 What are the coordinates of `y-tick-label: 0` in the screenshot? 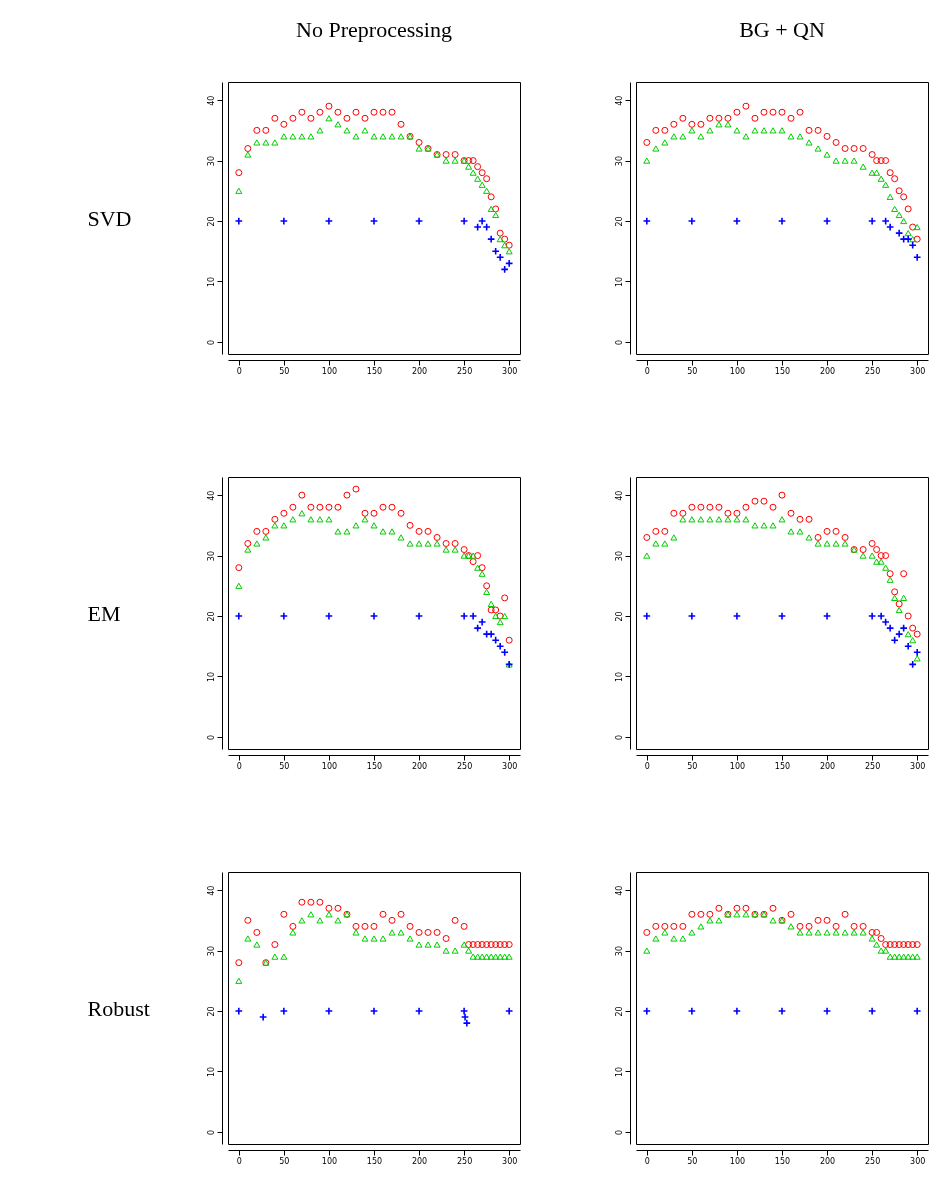 It's located at (210, 737).